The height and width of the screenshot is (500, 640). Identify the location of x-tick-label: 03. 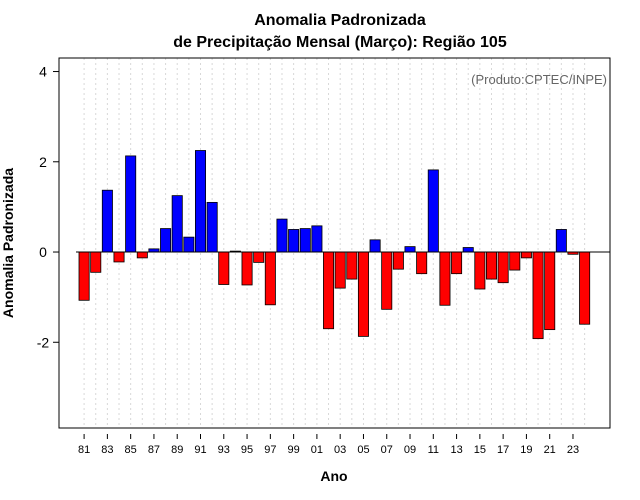
(340, 450).